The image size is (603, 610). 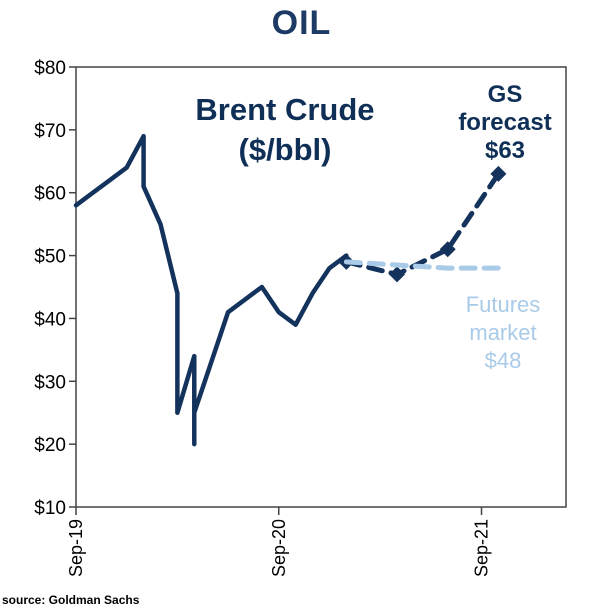 What do you see at coordinates (285, 149) in the screenshot?
I see `series-title-line2: ($/bbl)` at bounding box center [285, 149].